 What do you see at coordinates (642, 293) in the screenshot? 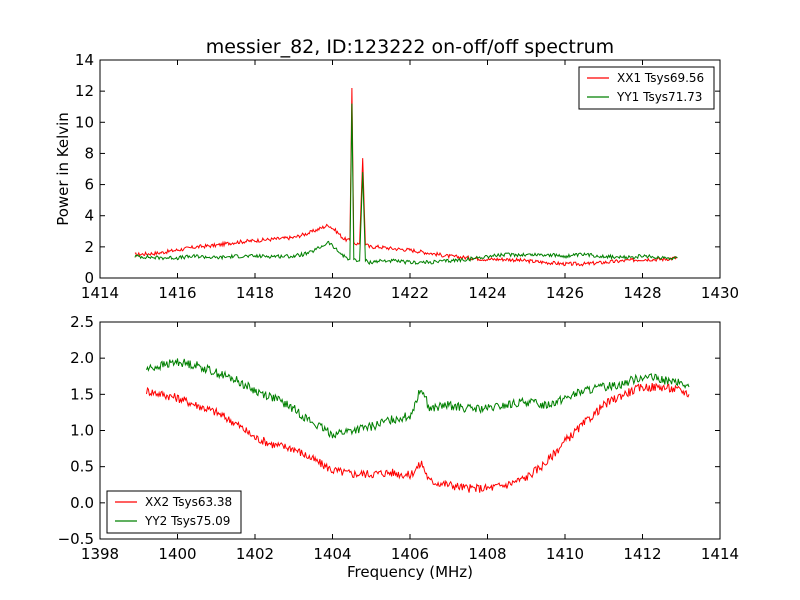
I see `x-tick-label: 1428` at bounding box center [642, 293].